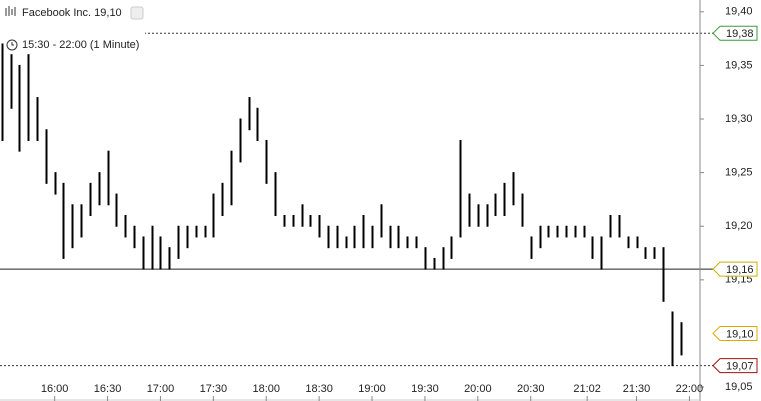 The image size is (761, 401). Describe the element at coordinates (137, 13) in the screenshot. I see `settings-button` at that location.